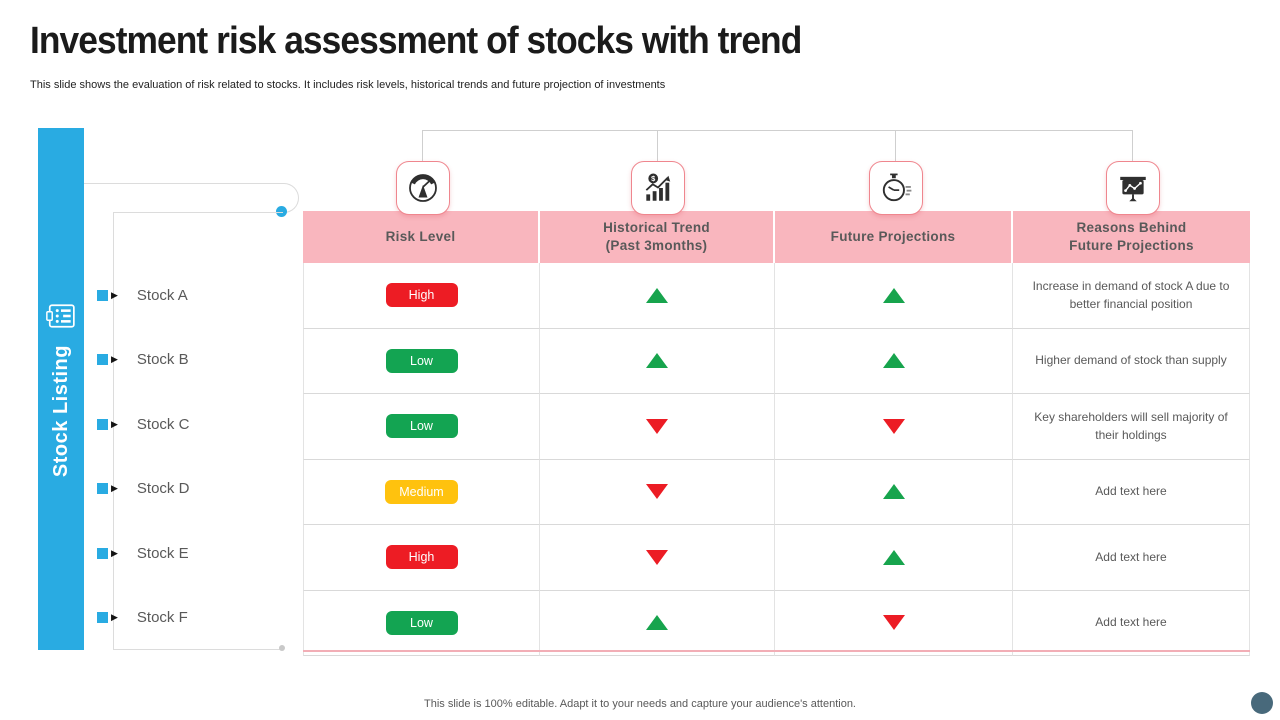  I want to click on header-line: Risk Level, so click(420, 236).